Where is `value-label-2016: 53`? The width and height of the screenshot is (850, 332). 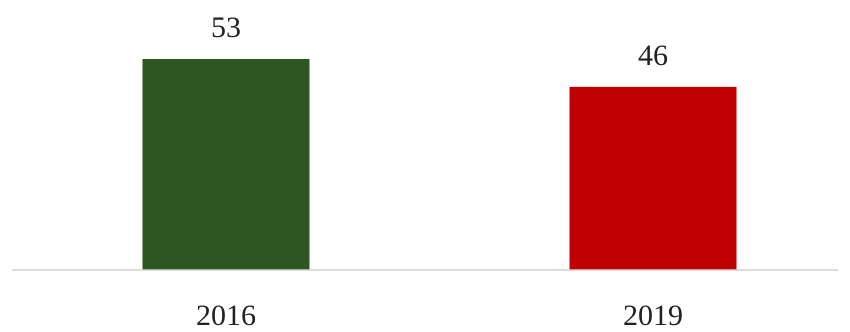 value-label-2016: 53 is located at coordinates (226, 27).